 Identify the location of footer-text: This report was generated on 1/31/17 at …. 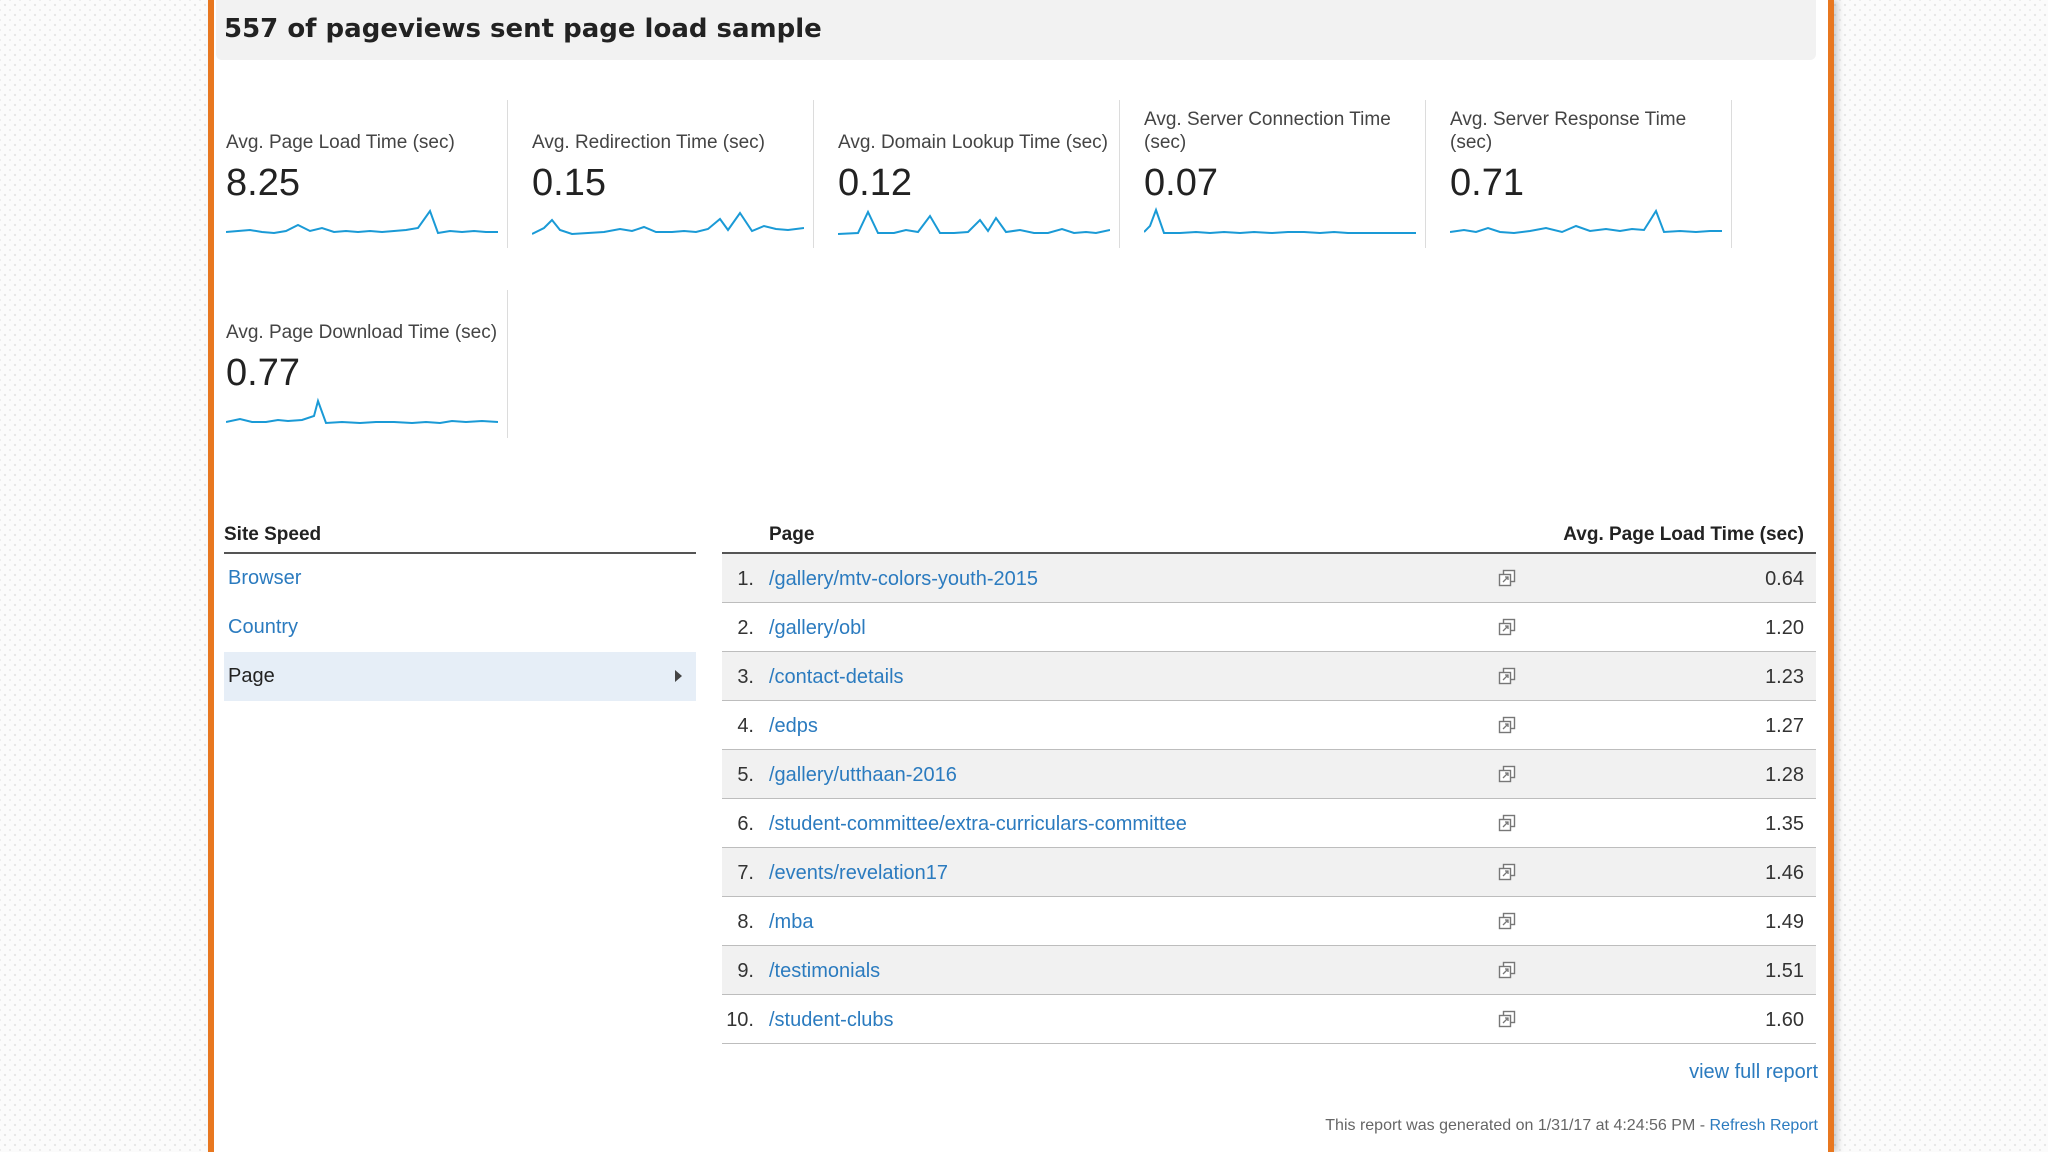
(1517, 1125).